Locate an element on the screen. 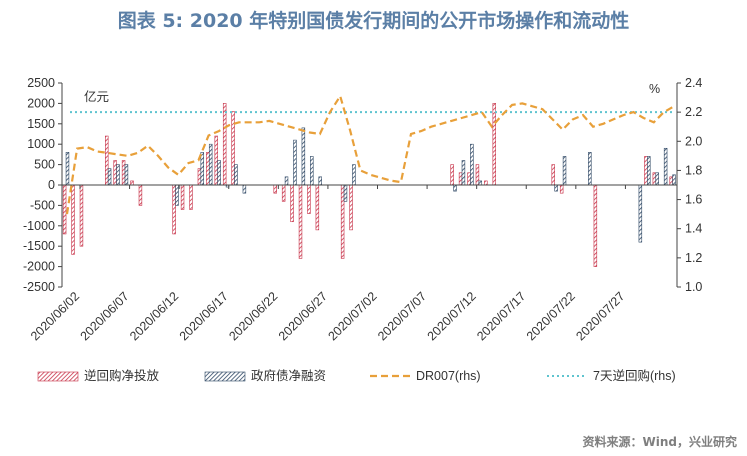 The height and width of the screenshot is (456, 747). right-tick-label: 2.4 is located at coordinates (693, 83).